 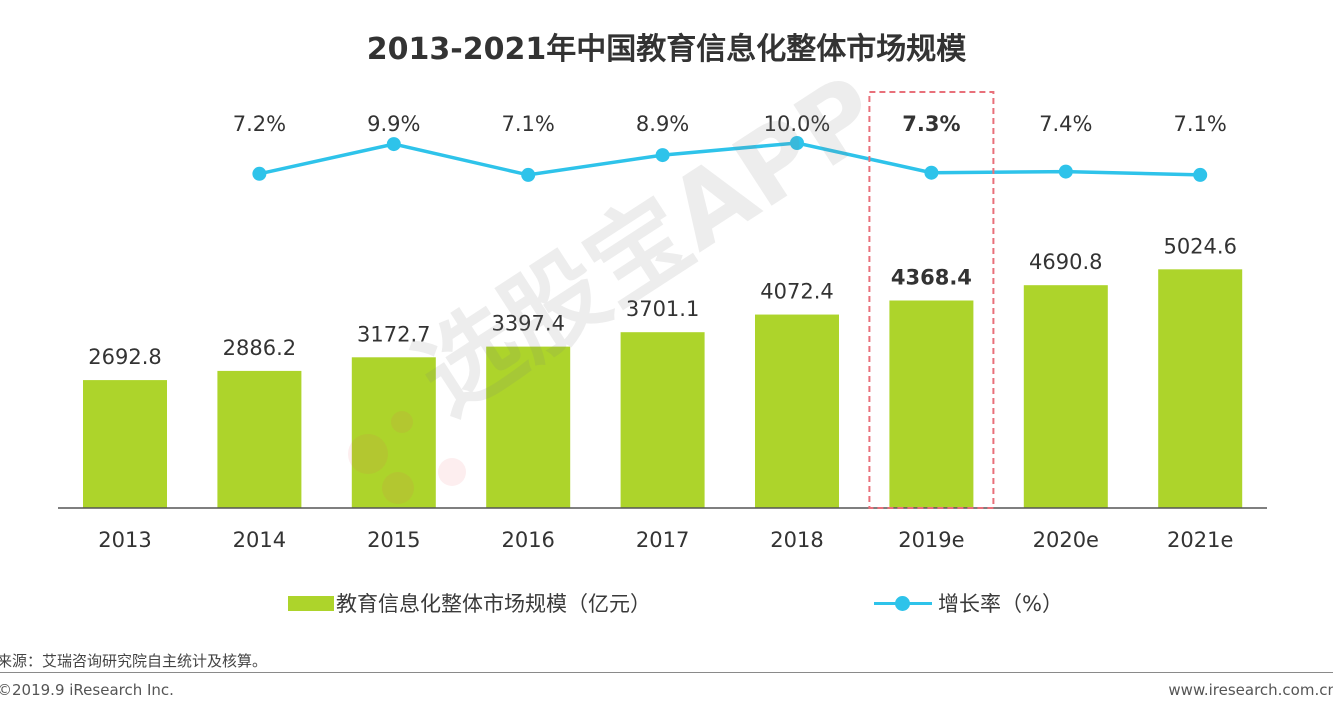 I want to click on bar-2020e, so click(x=1065, y=396).